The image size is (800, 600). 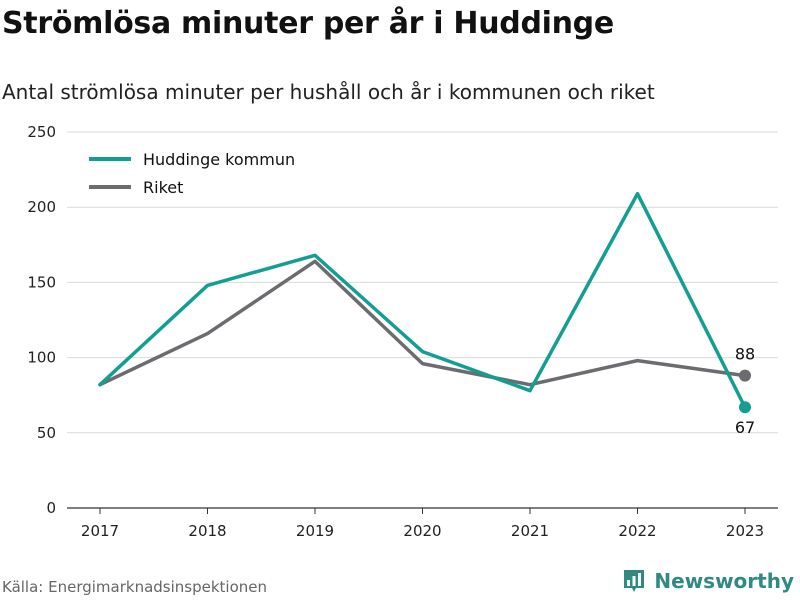 I want to click on x-tick-label: 2020, so click(x=422, y=531).